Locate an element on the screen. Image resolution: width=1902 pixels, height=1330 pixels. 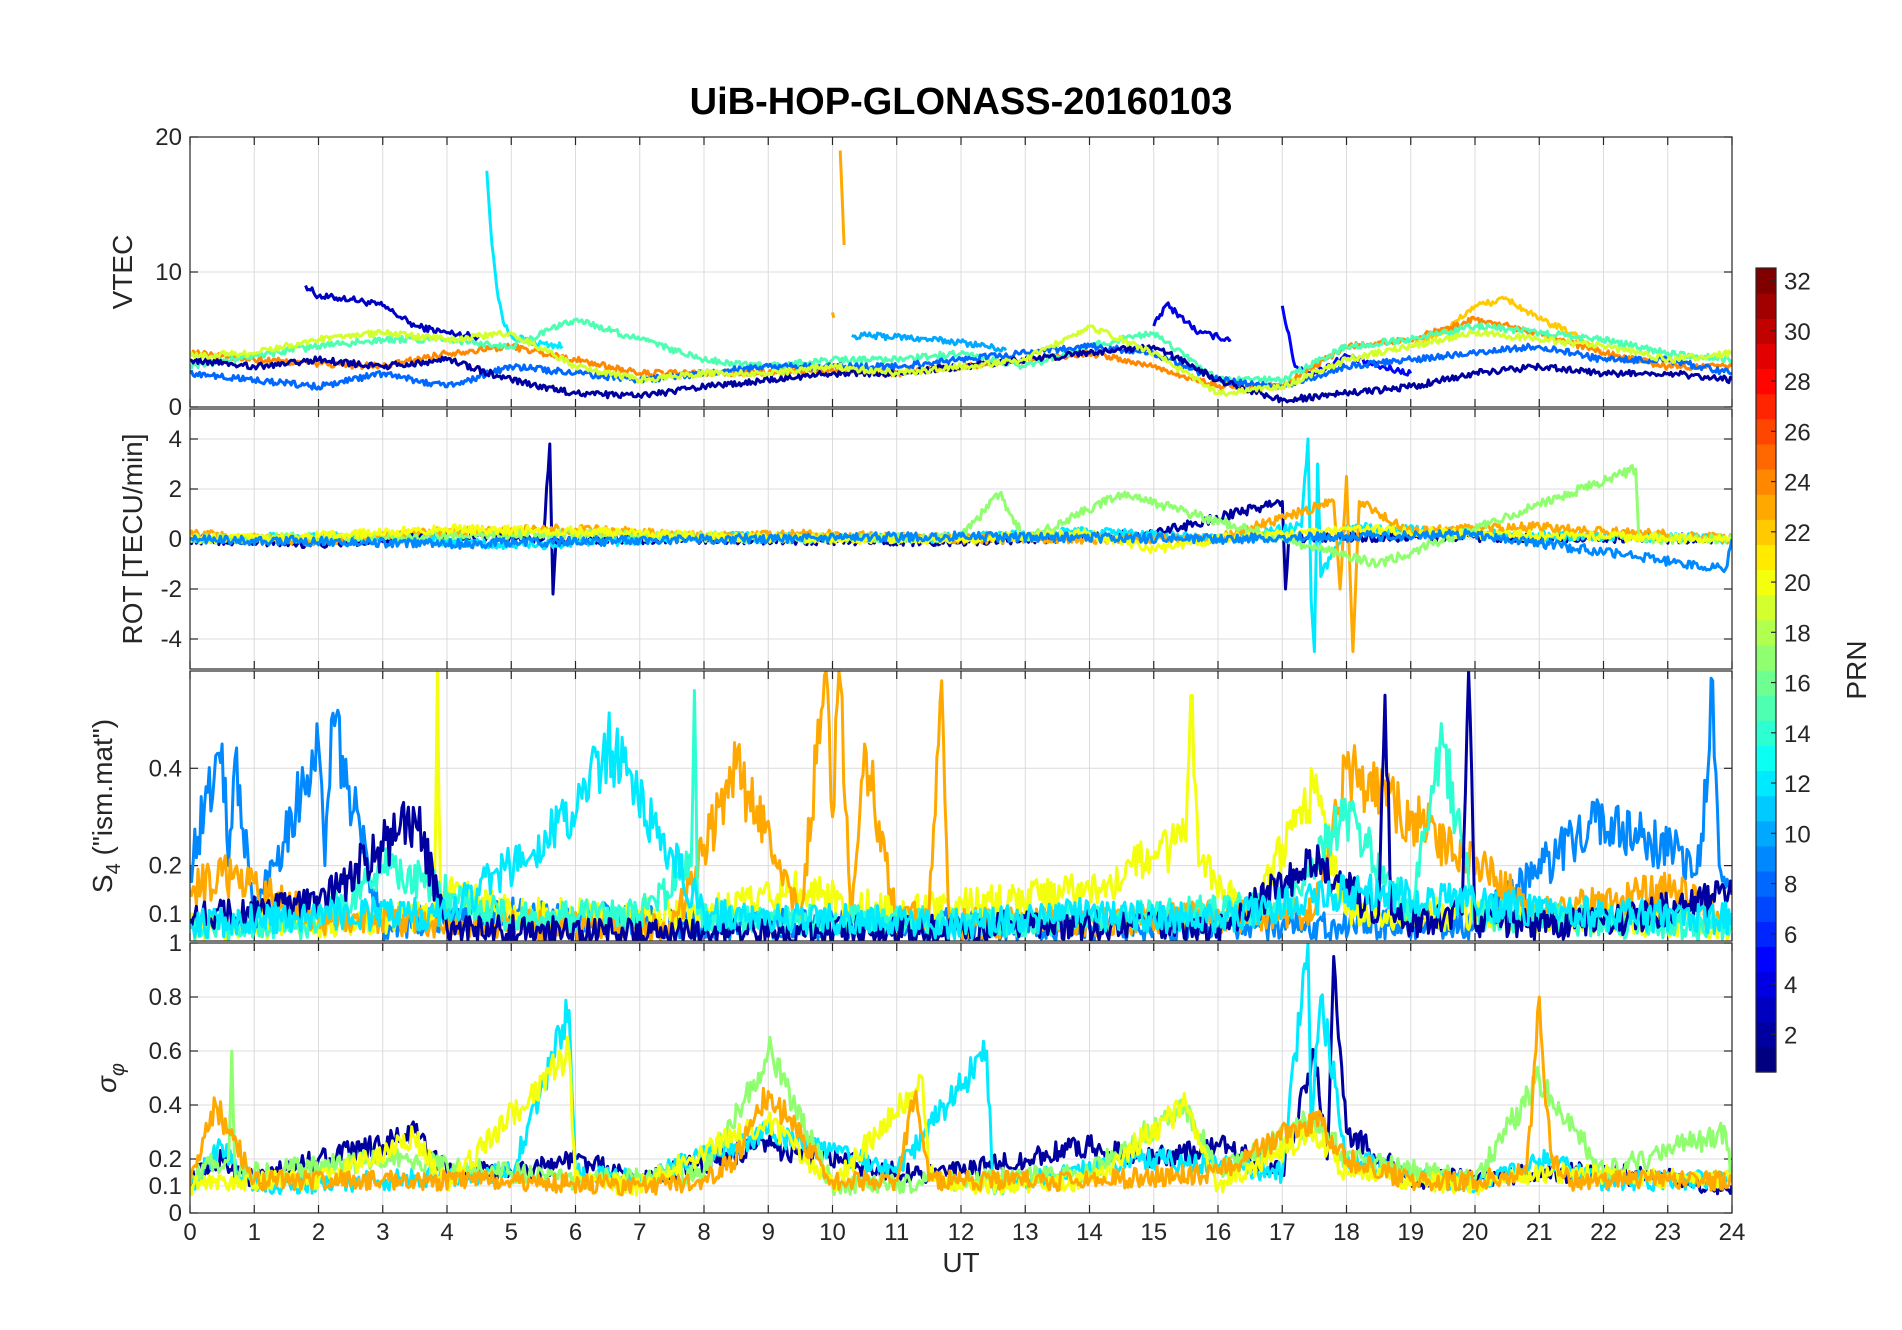
colorbar-tick-label: 10 is located at coordinates (1797, 834).